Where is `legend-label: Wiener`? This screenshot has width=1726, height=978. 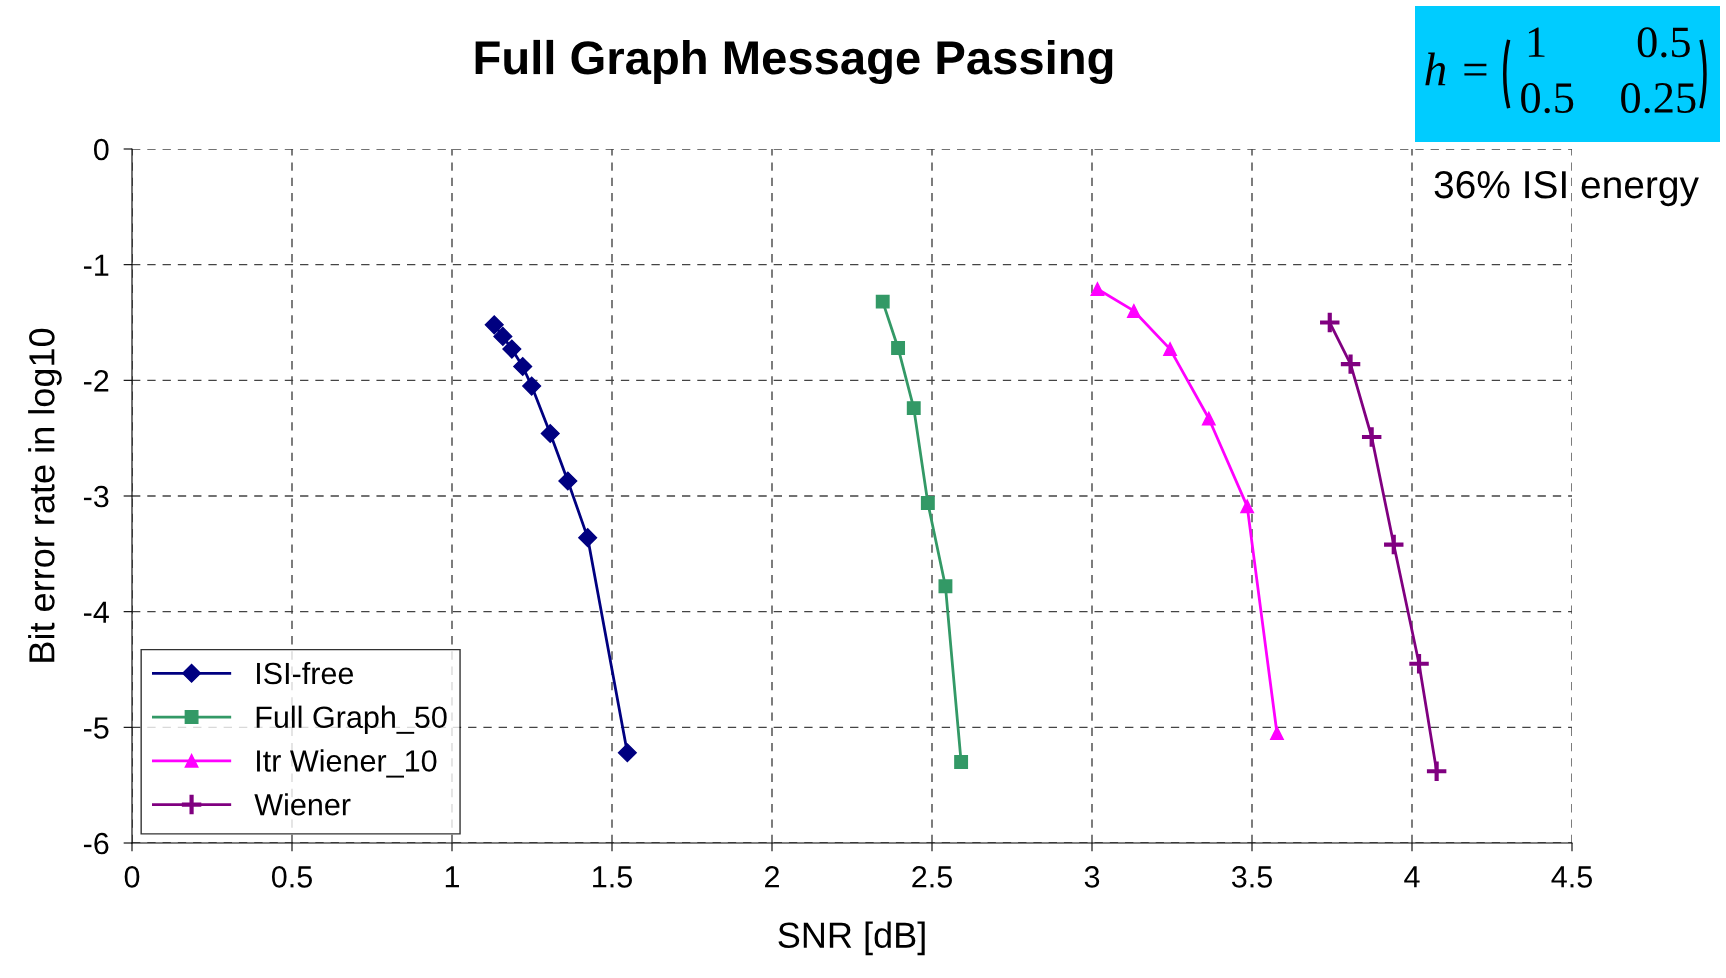
legend-label: Wiener is located at coordinates (302, 804).